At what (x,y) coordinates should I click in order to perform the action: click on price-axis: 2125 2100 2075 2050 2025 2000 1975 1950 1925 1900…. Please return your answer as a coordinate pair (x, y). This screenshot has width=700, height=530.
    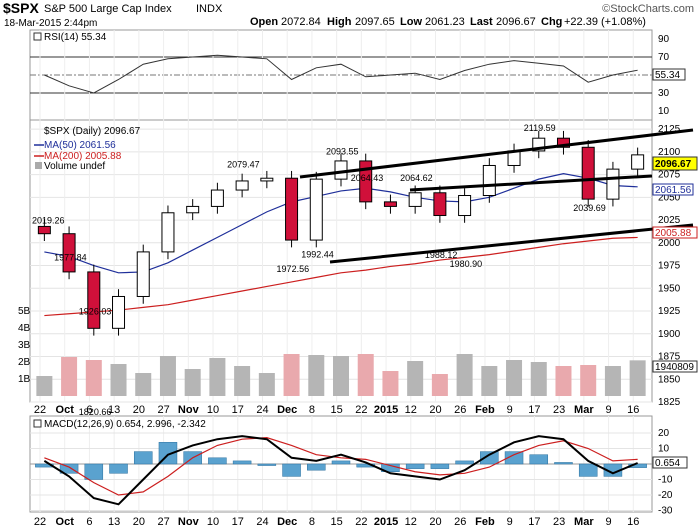
    Looking at the image, I should click on (669, 266).